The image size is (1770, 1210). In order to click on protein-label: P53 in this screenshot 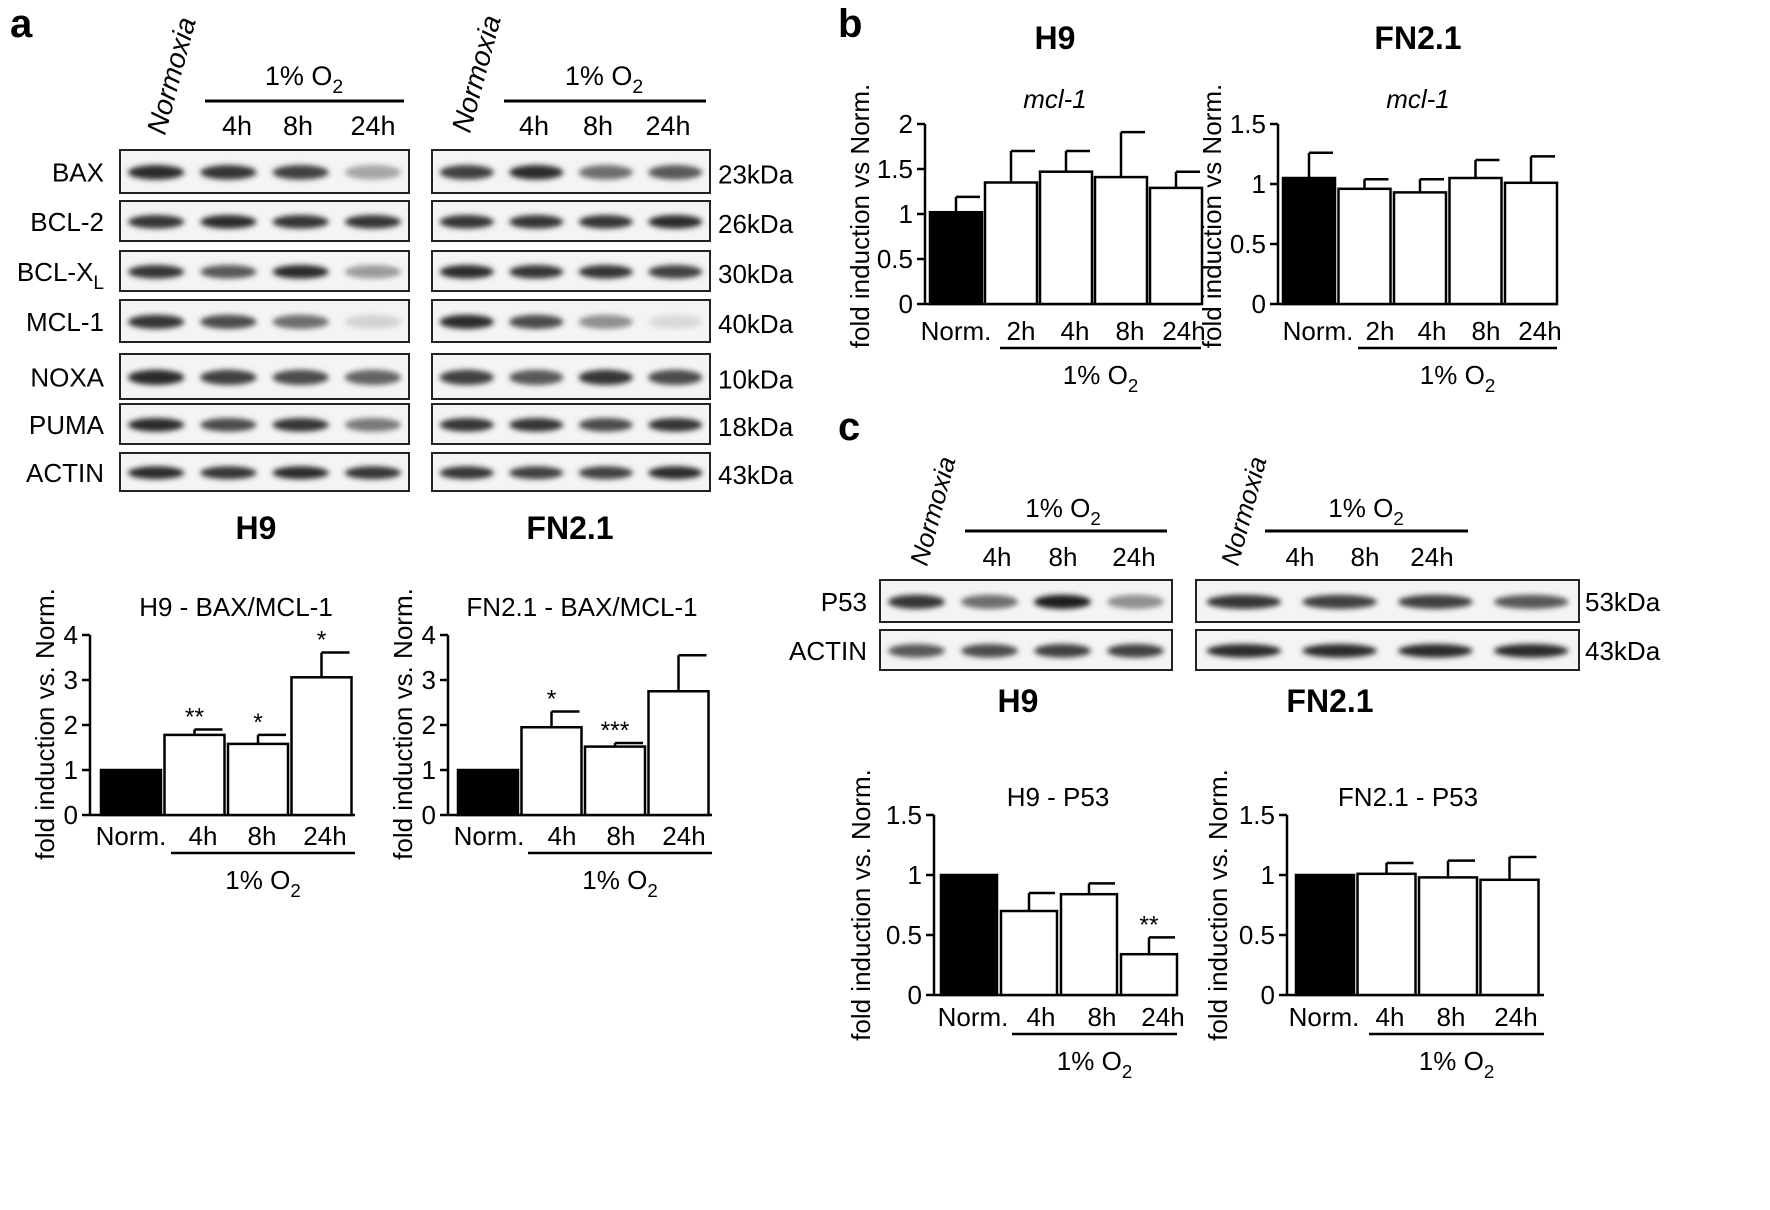, I will do `click(844, 602)`.